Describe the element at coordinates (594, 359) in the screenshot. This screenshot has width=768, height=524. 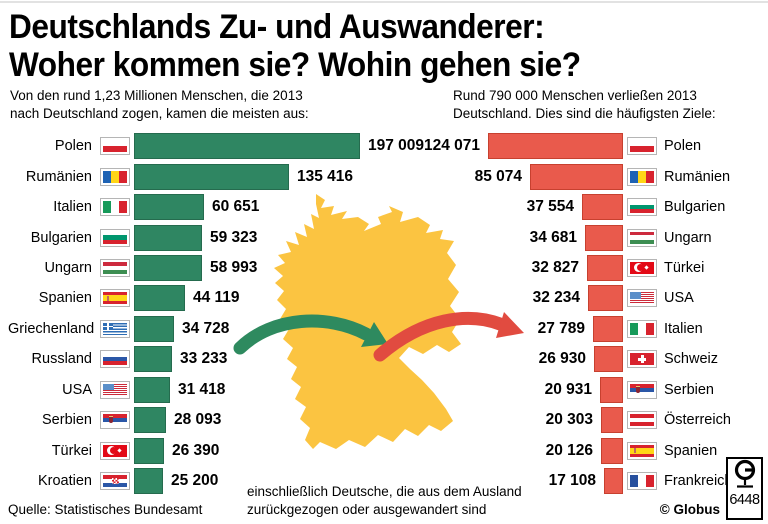
I see `chart-row: 26 930 Schweiz` at that location.